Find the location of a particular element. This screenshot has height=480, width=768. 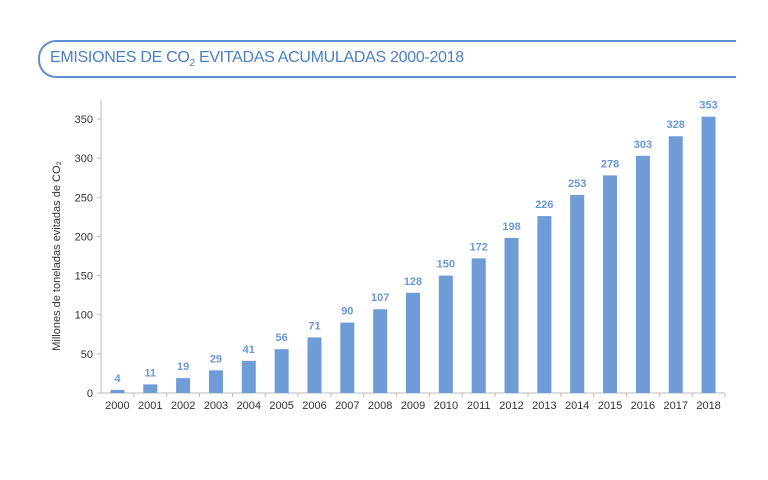

bar-2009 is located at coordinates (413, 342).